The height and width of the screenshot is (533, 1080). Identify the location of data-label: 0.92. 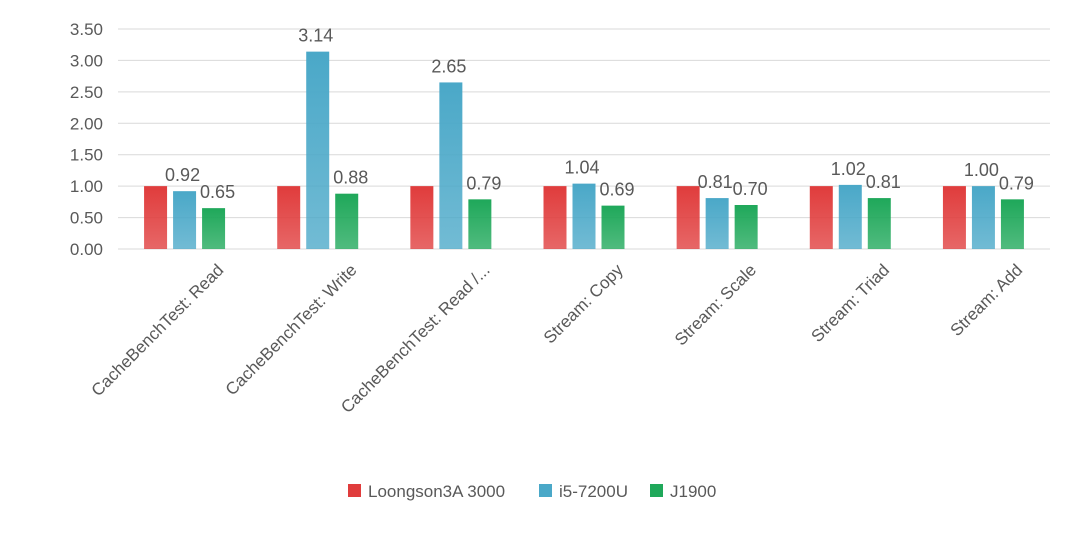
(182, 175).